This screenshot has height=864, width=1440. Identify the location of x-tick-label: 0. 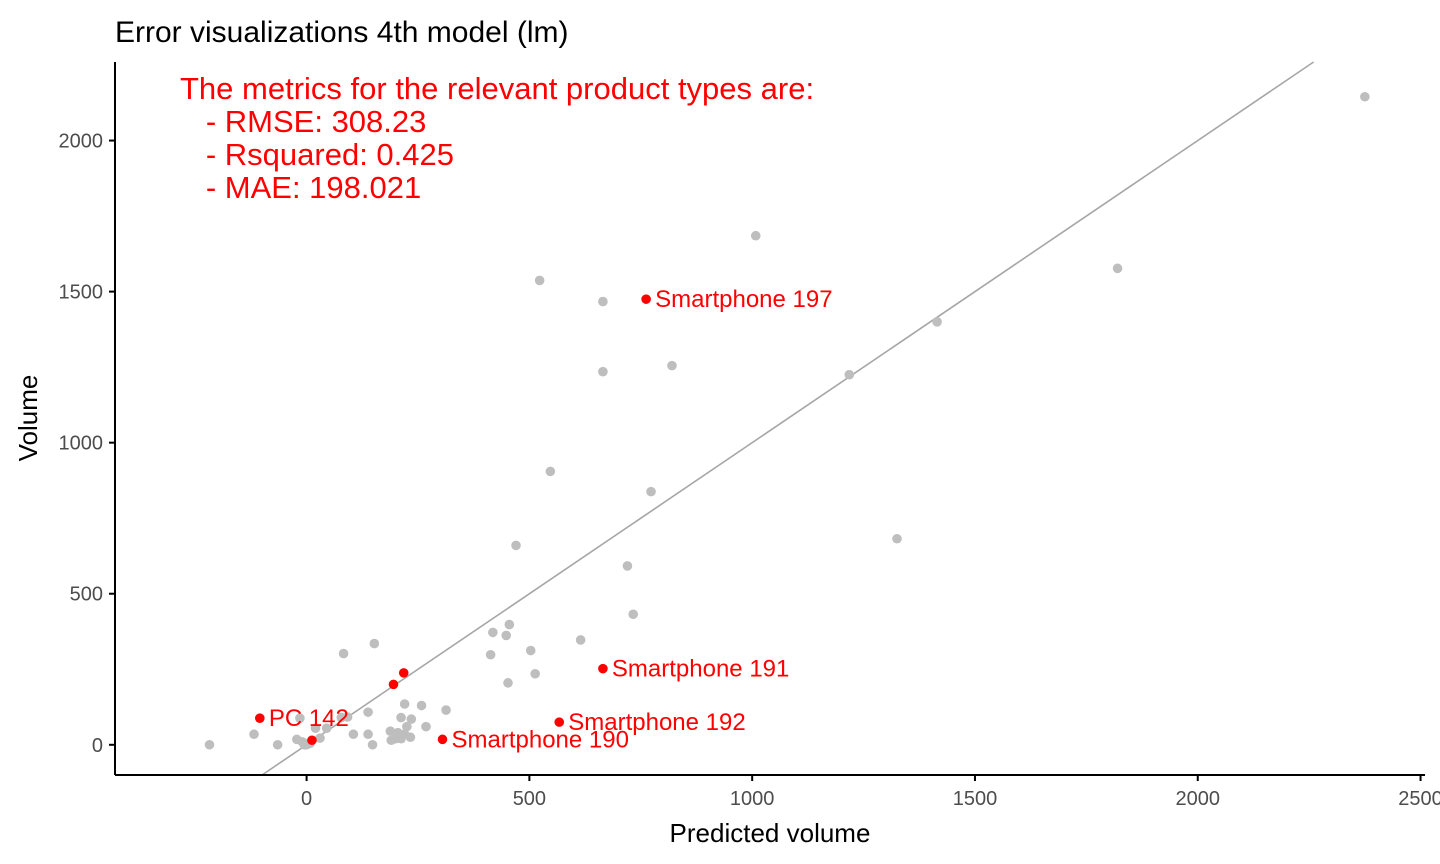
(306, 799).